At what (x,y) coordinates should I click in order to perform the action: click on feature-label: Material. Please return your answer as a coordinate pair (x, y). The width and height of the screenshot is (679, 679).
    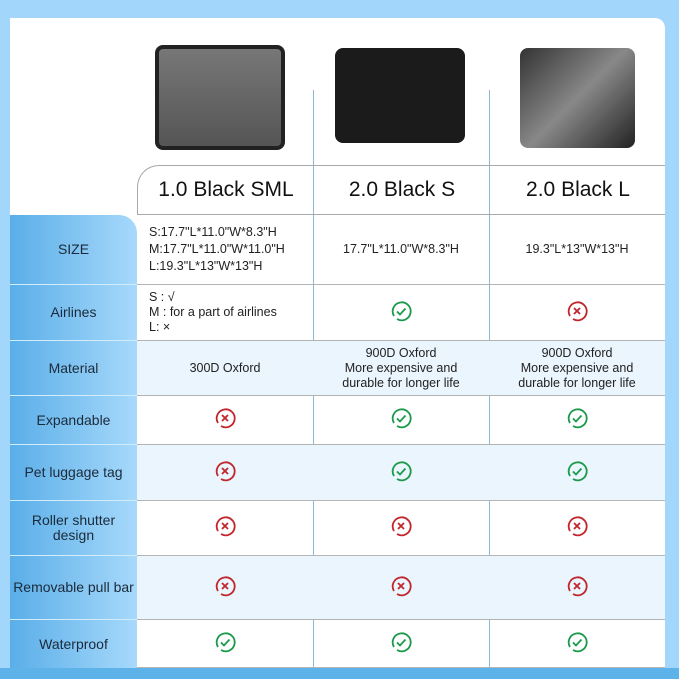
    Looking at the image, I should click on (73, 368).